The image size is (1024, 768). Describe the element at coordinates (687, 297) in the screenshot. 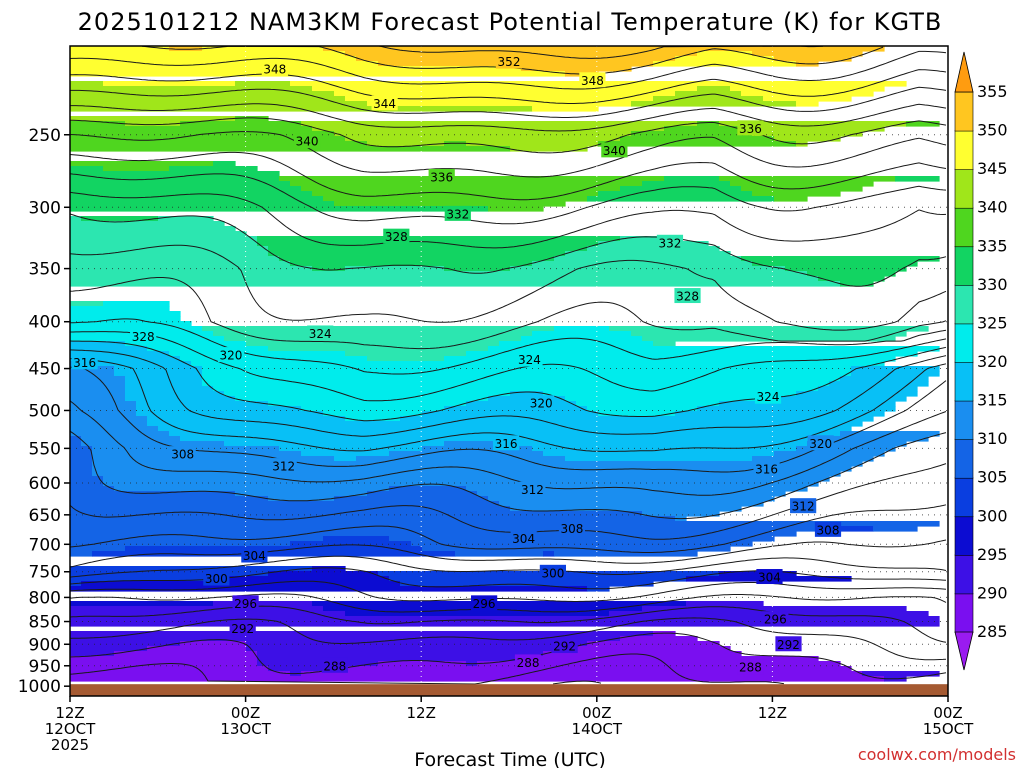

I see `contour-label: 328` at that location.